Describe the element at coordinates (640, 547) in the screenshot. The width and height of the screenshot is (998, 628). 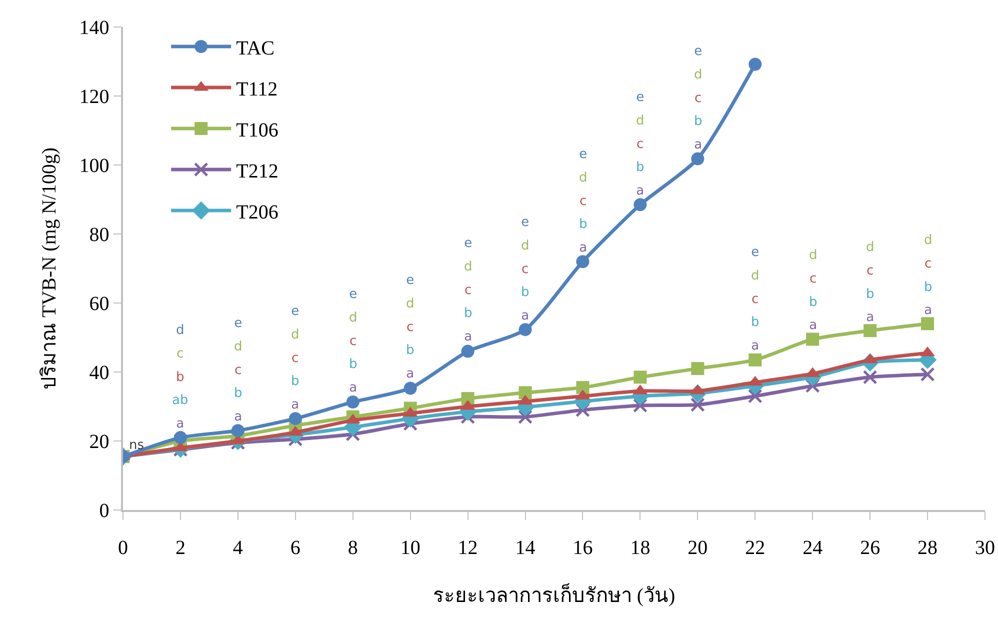
I see `x-tick-label: 18` at that location.